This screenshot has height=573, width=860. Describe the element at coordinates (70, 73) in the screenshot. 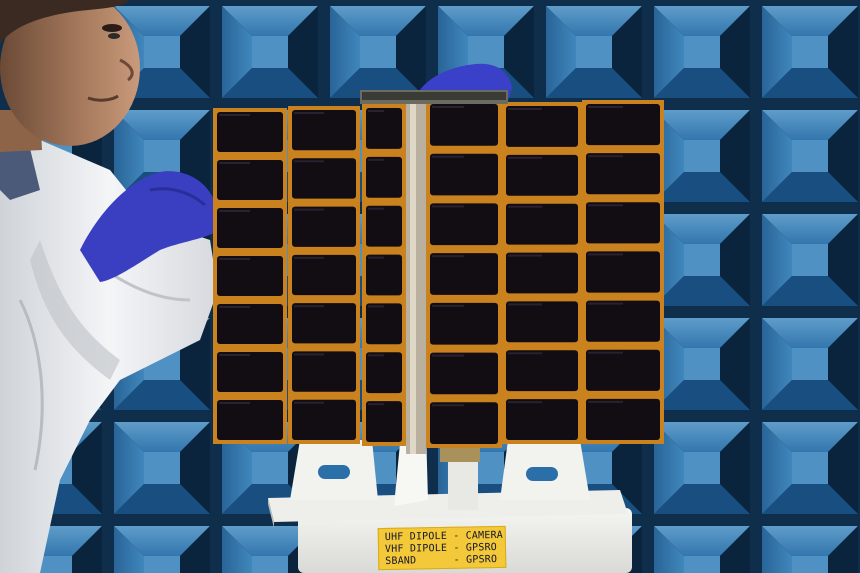

I see `technician-head` at that location.